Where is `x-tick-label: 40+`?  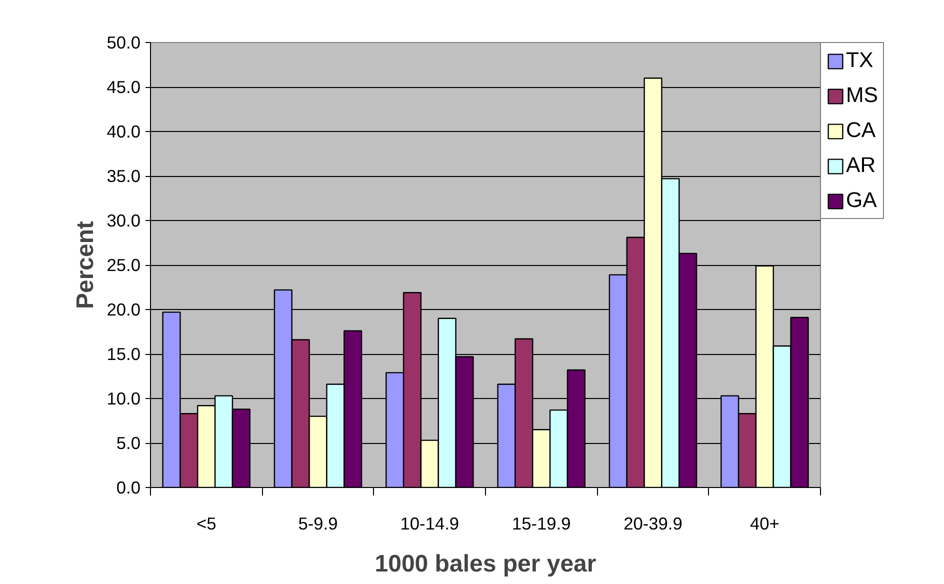 x-tick-label: 40+ is located at coordinates (765, 524).